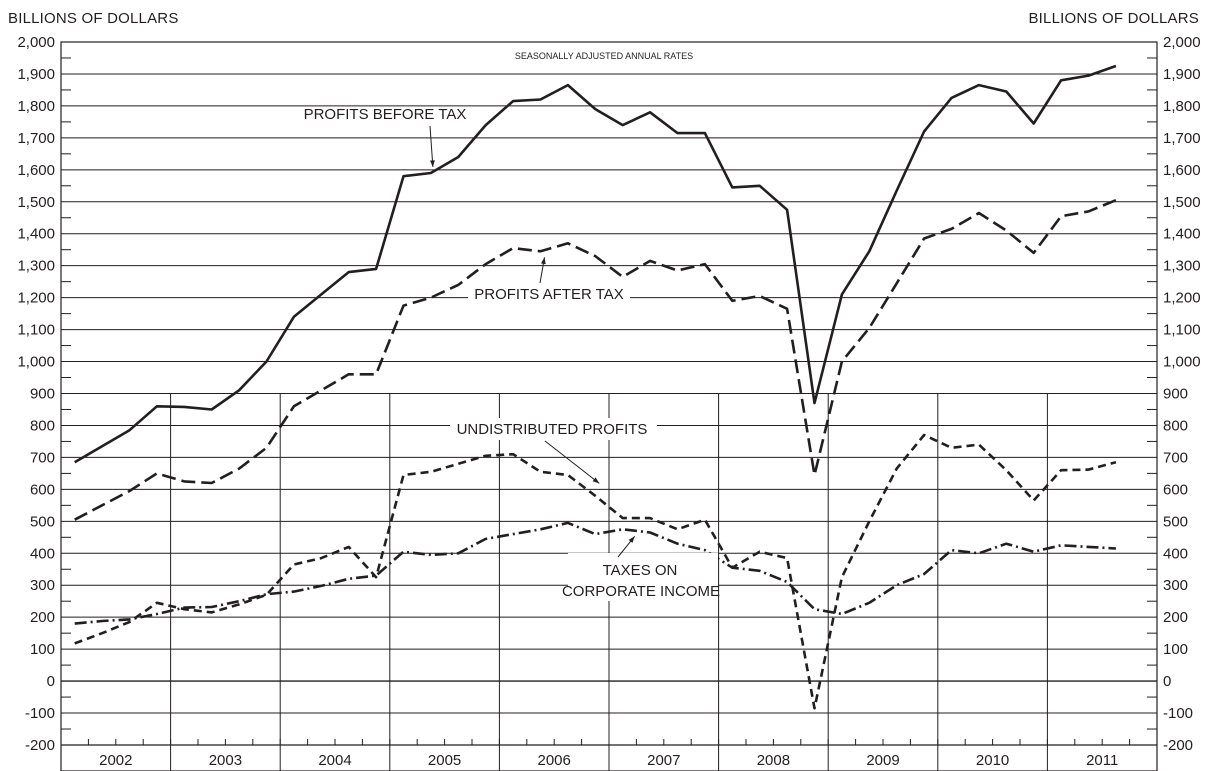 This screenshot has width=1205, height=771. I want to click on y-tick-label-left: 100, so click(42, 649).